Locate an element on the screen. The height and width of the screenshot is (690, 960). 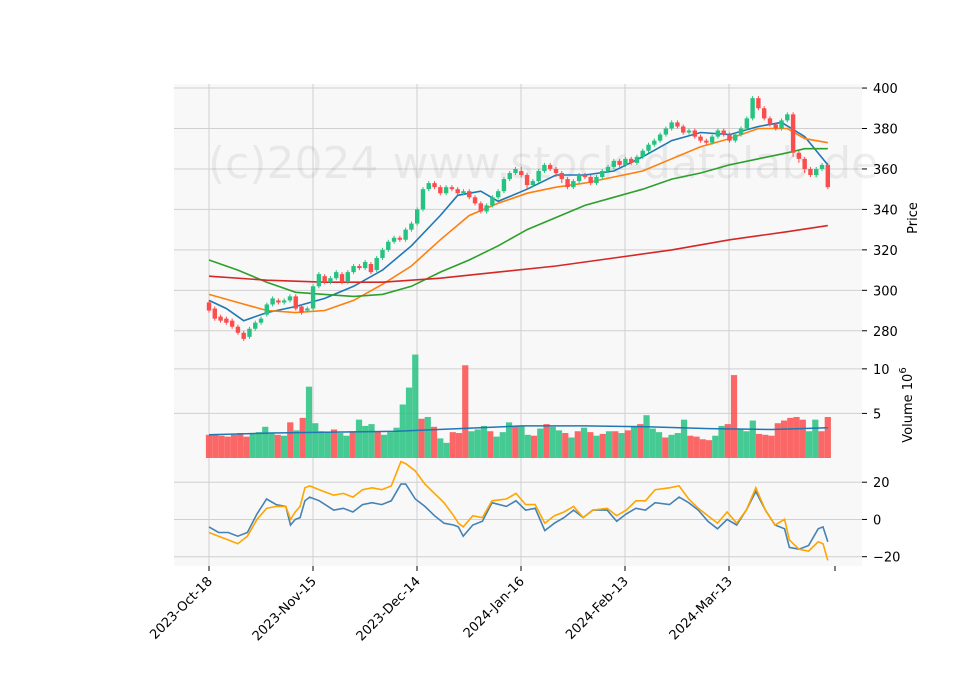
volume-tick-label: 10 is located at coordinates (881, 370).